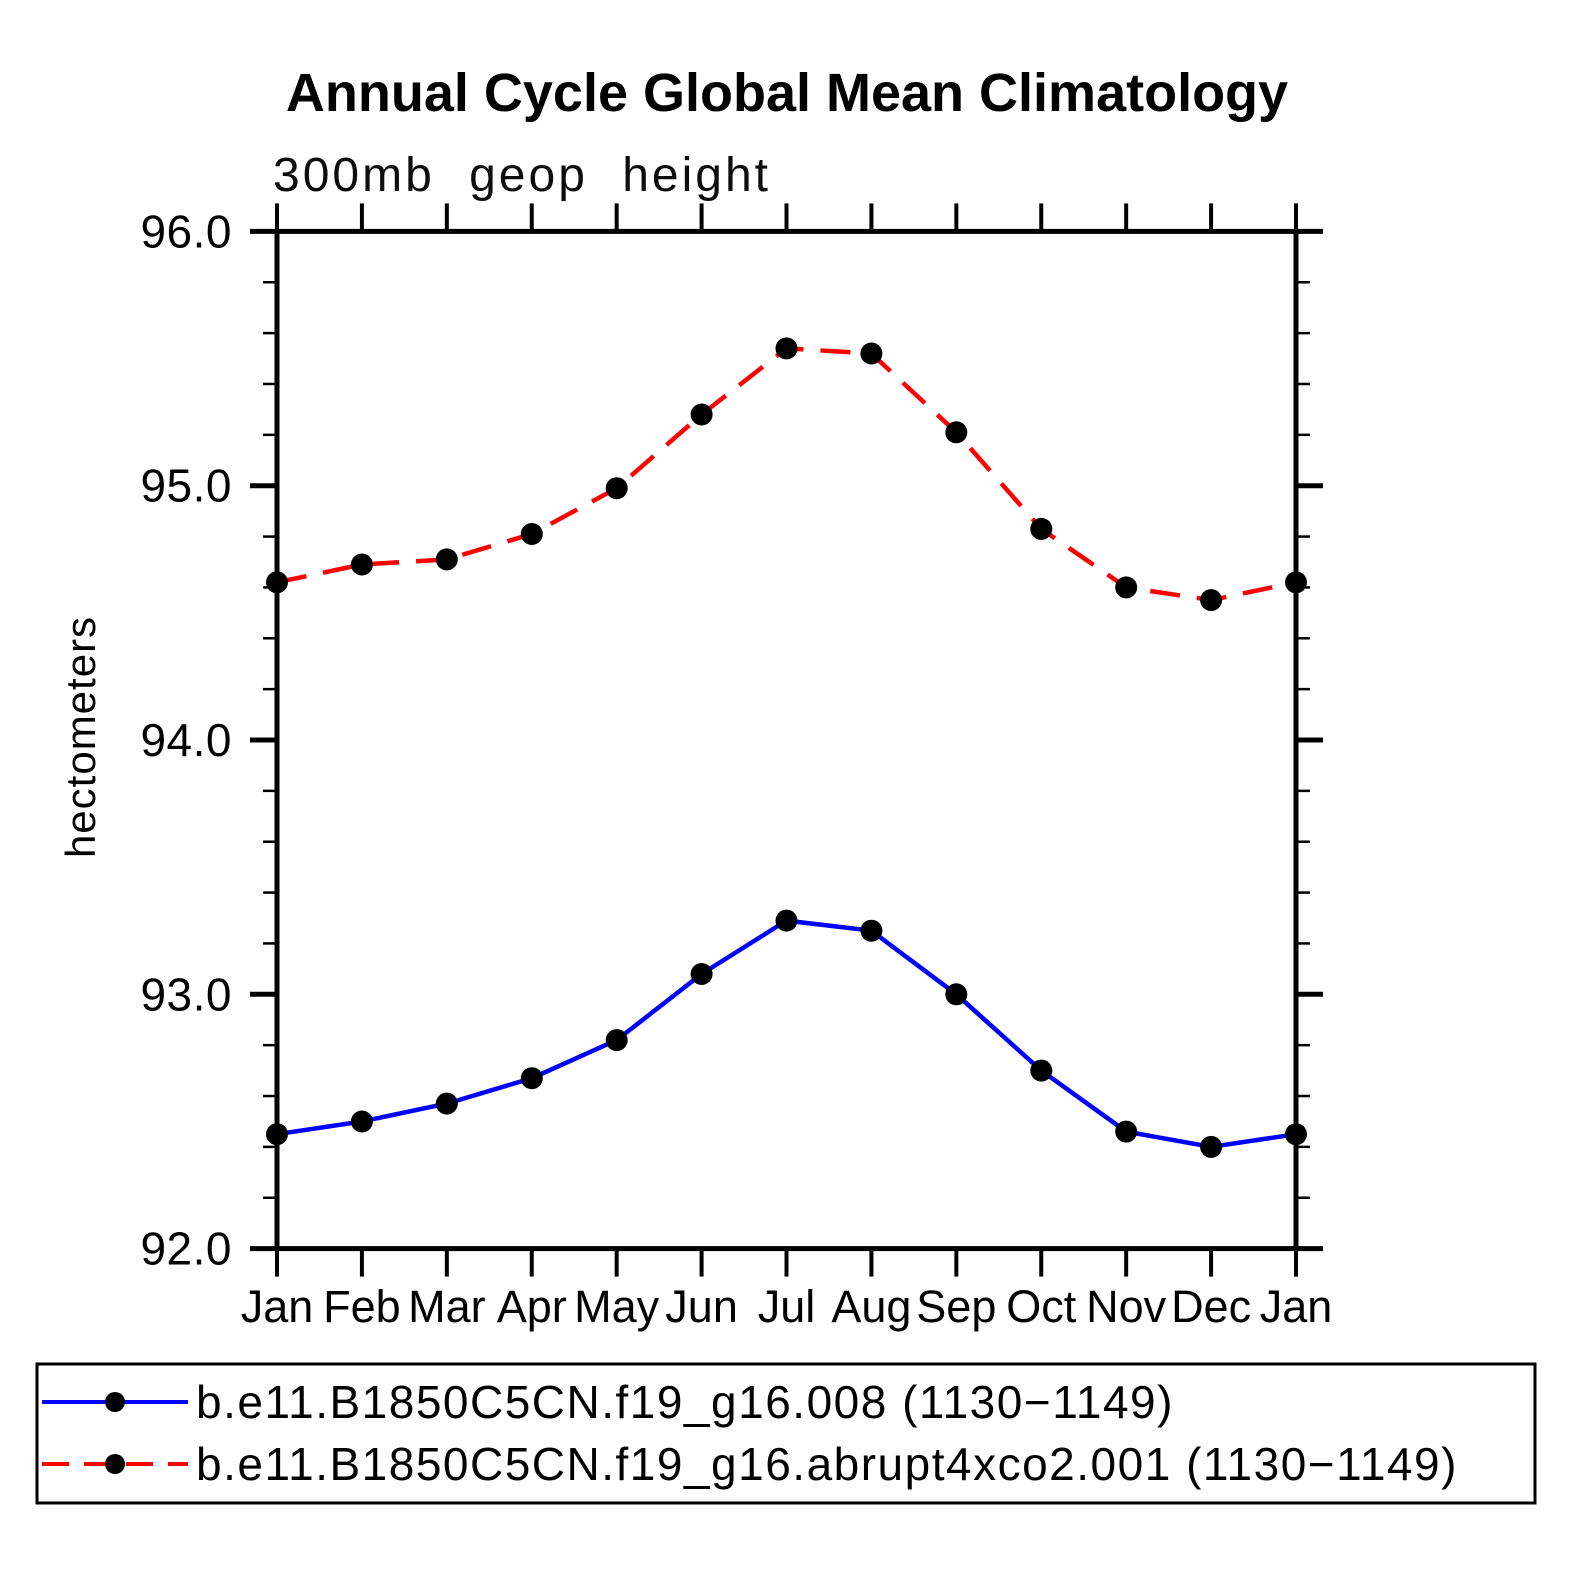 Image resolution: width=1574 pixels, height=1579 pixels. I want to click on x-tick-label: Mar, so click(447, 1306).